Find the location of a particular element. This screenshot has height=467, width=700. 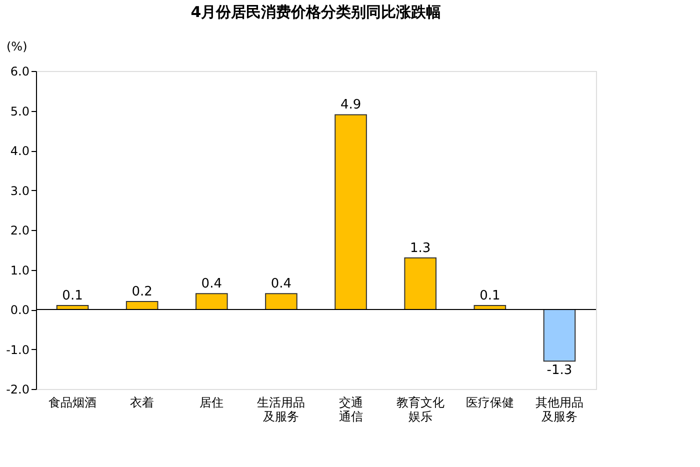

y-tick-label: -1.0 is located at coordinates (18, 349).